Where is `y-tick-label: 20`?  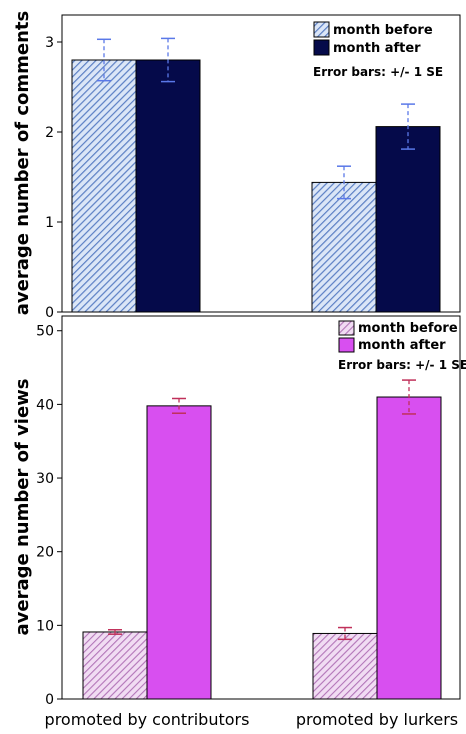 y-tick-label: 20 is located at coordinates (45, 553).